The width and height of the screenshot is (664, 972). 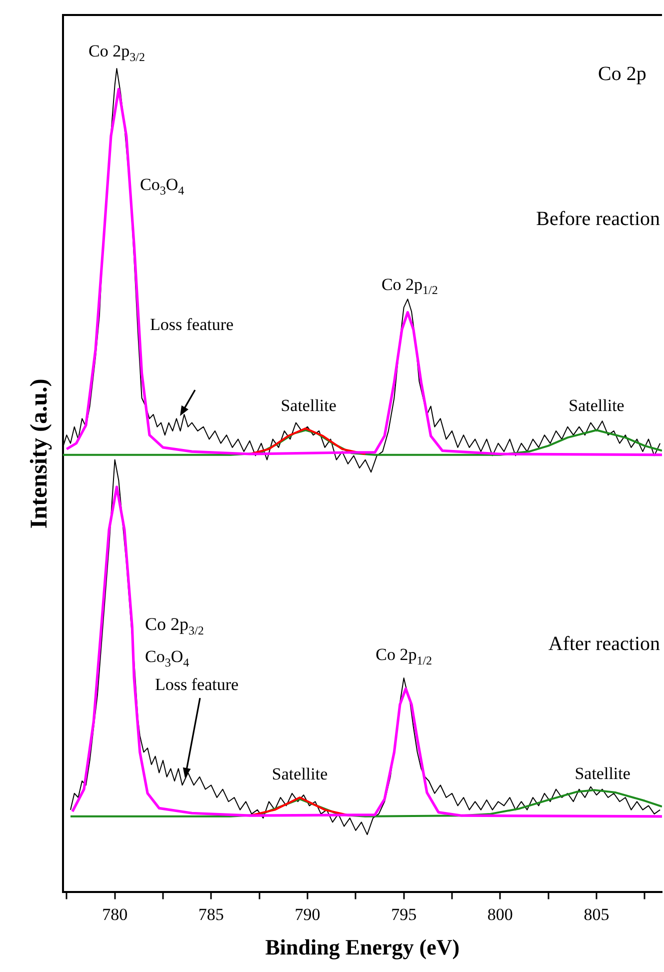 What do you see at coordinates (307, 914) in the screenshot?
I see `x-tick-label: 790` at bounding box center [307, 914].